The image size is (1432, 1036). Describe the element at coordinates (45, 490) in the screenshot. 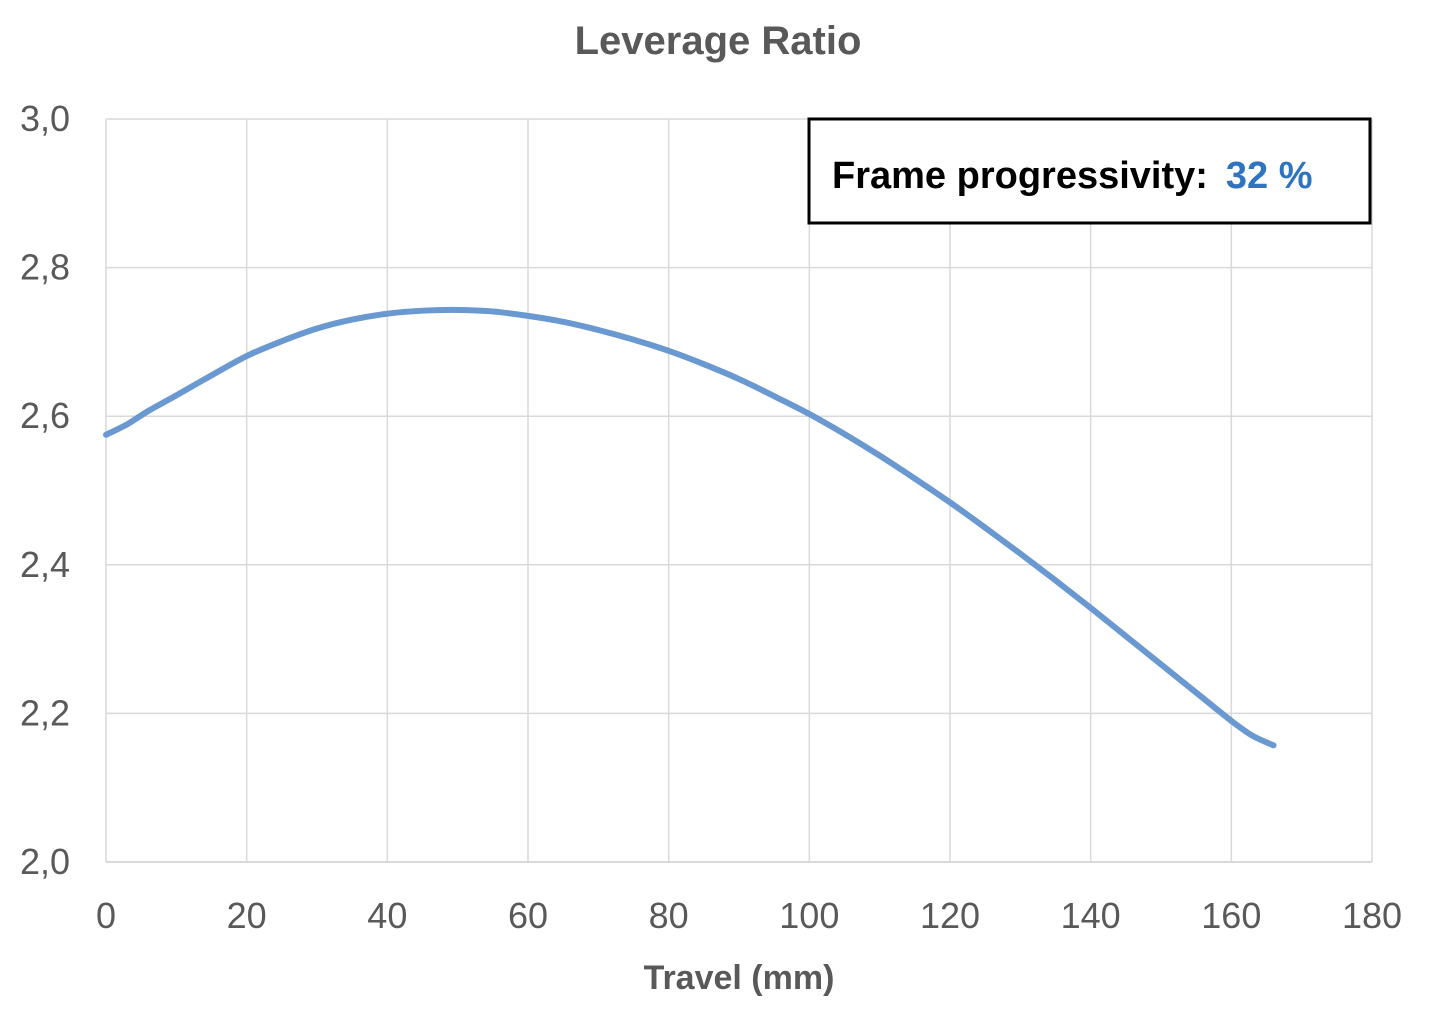

I see `y-axis-tick-labels: 2,0 2,2 2,4 2,6 2,8 3,0` at that location.